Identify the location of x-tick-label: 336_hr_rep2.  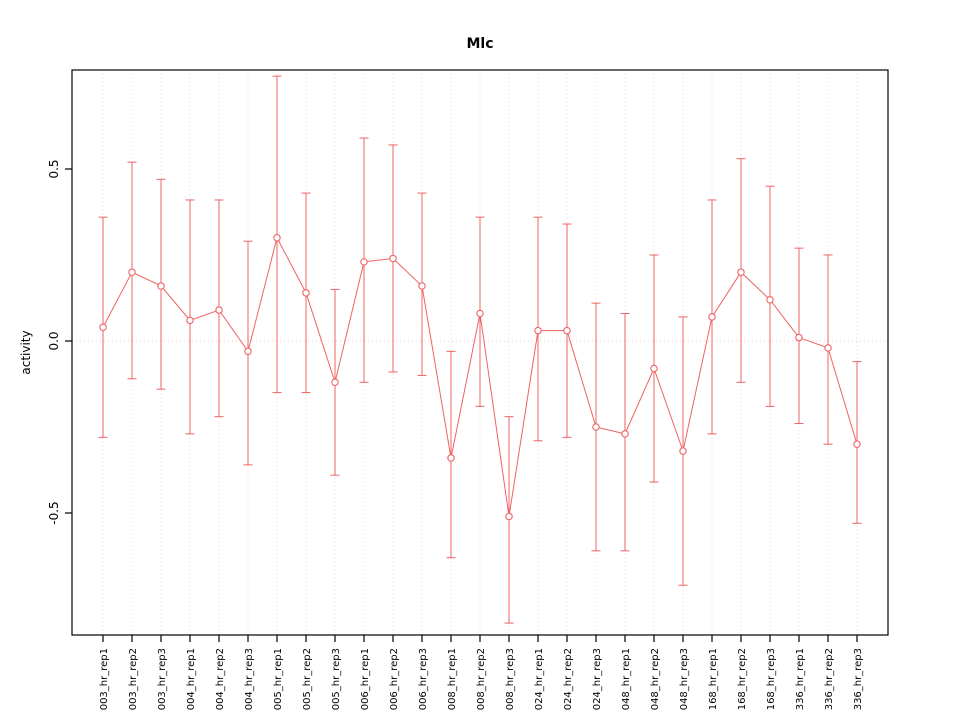
(829, 679).